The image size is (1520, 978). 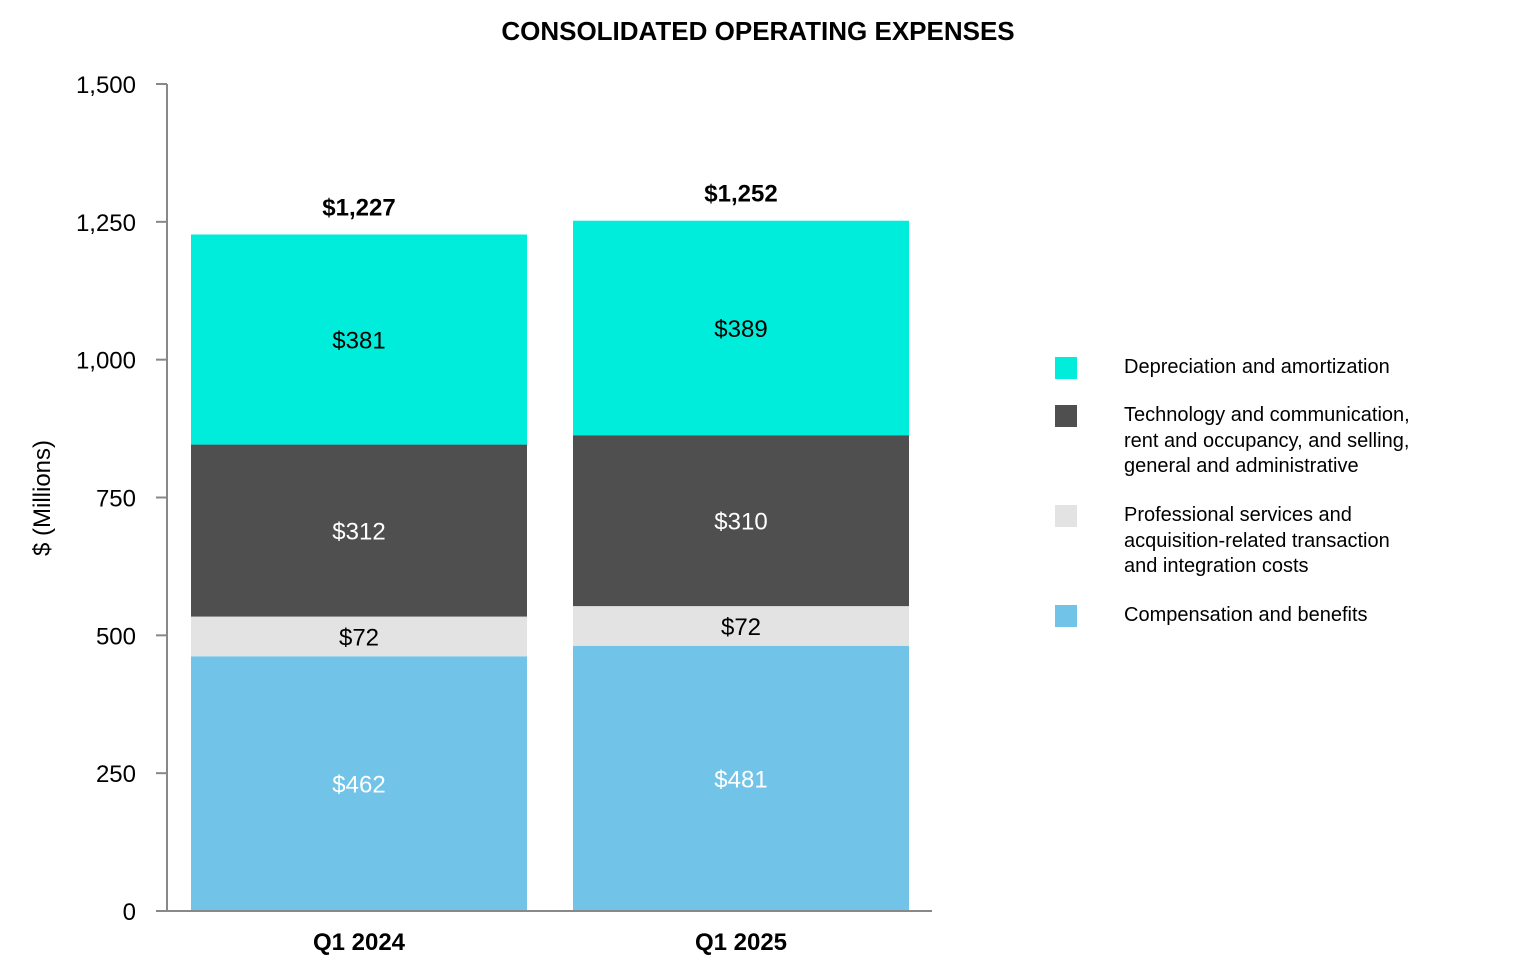 What do you see at coordinates (42, 498) in the screenshot?
I see `y-axis-label: $ (Millions)` at bounding box center [42, 498].